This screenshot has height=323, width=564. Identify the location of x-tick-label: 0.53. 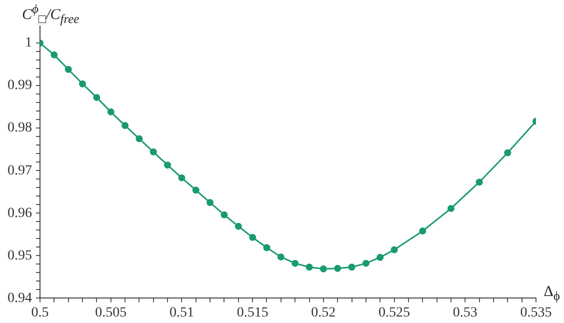
(465, 312).